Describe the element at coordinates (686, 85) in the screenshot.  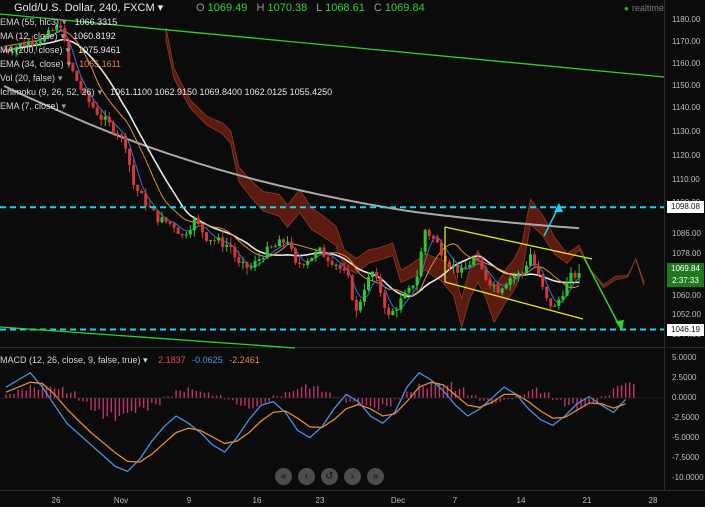
I see `price-tick-label: 1150.00` at that location.